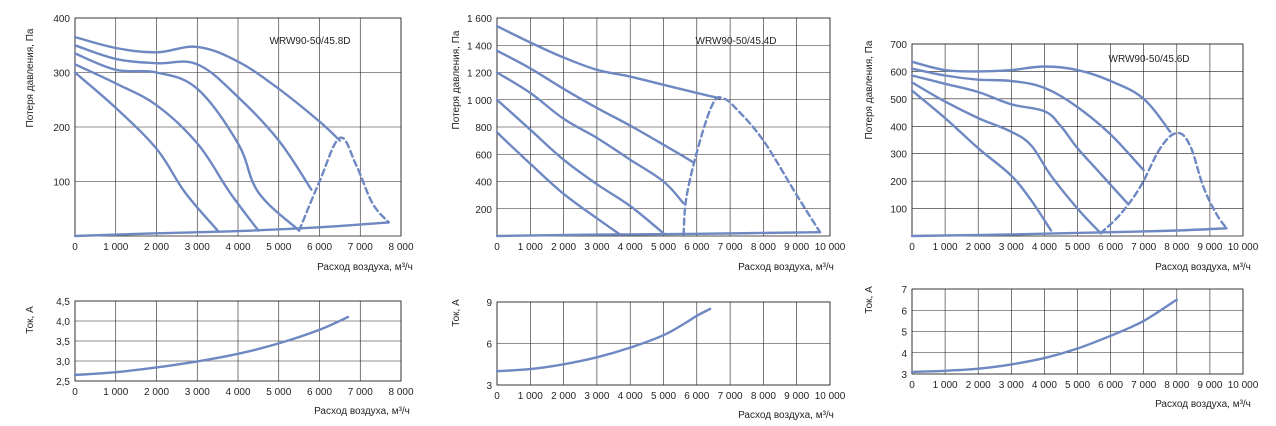 This screenshot has height=426, width=1276. Describe the element at coordinates (63, 342) in the screenshot. I see `y-tick-label: 3,5` at that location.